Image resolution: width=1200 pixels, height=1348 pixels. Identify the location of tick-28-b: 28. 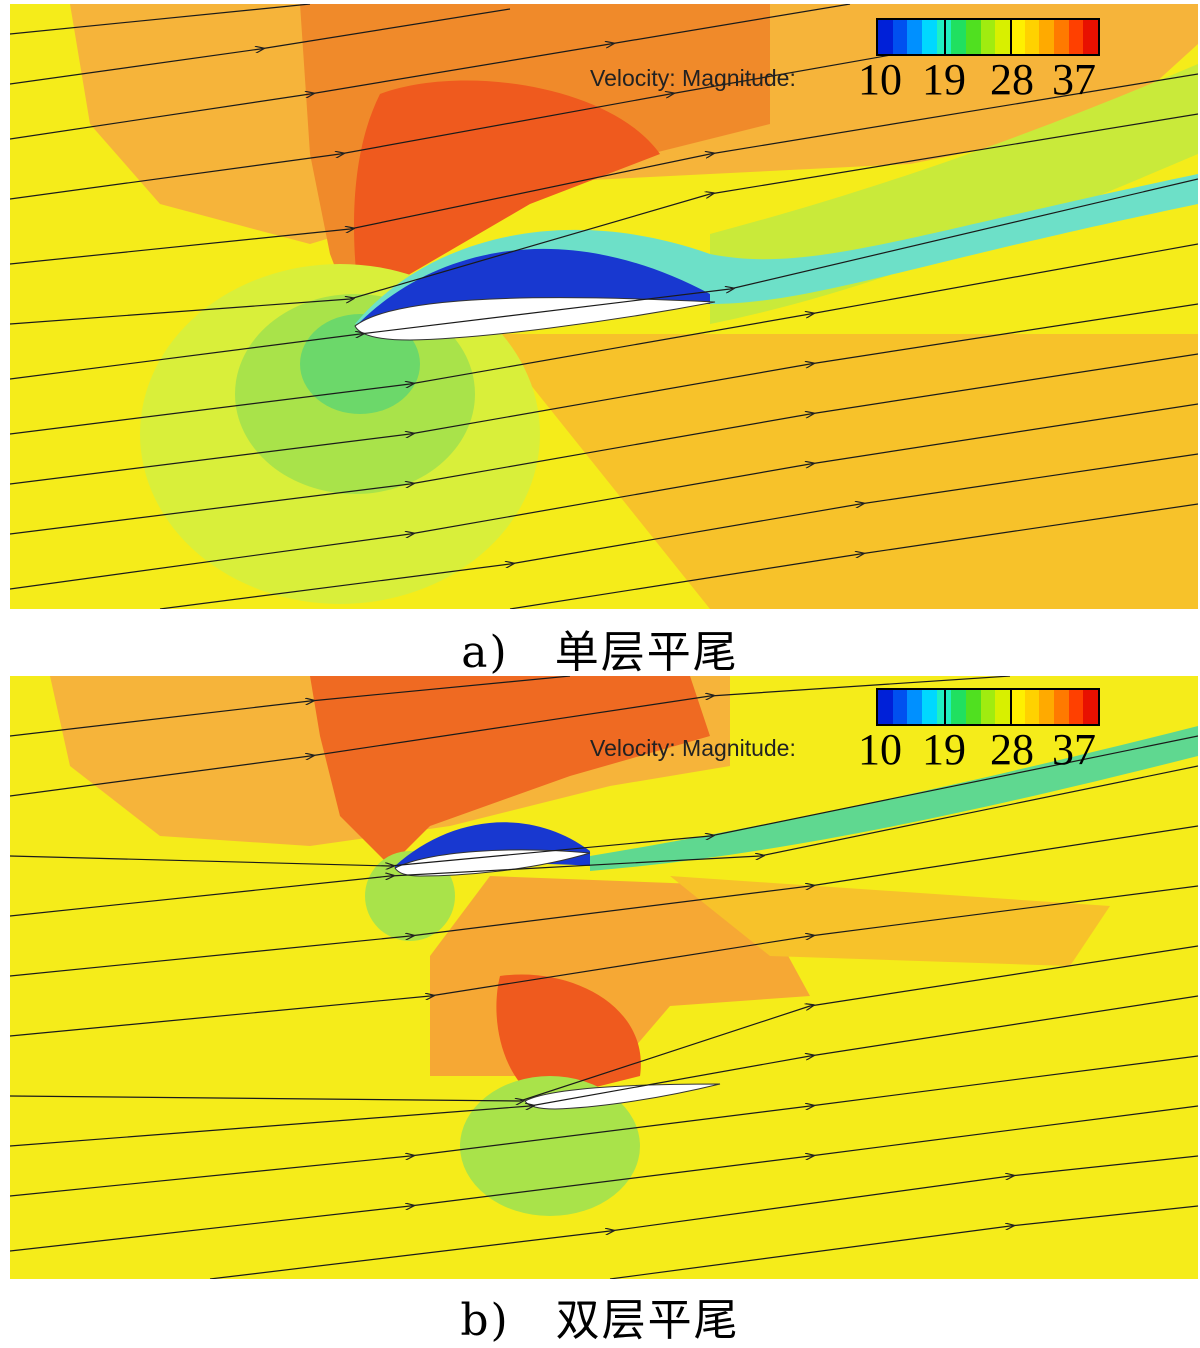
(1012, 749).